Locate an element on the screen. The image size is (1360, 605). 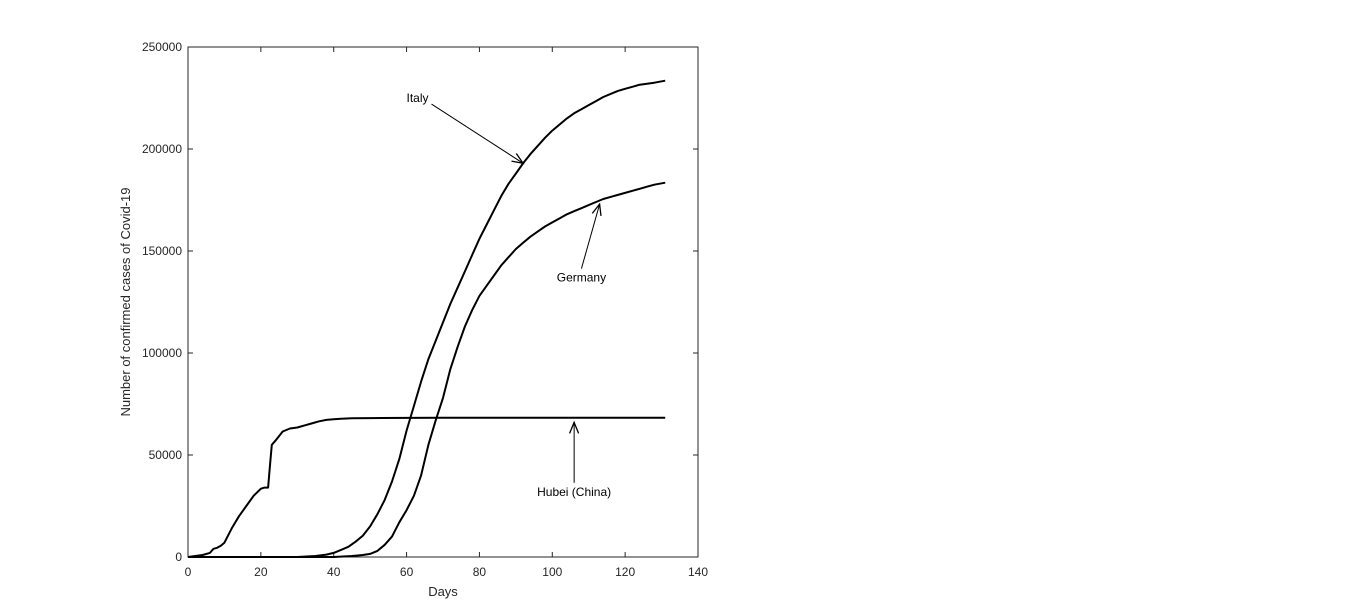
y-tick-labels: 0 50000 100000 150000 200000 250000 is located at coordinates (162, 302).